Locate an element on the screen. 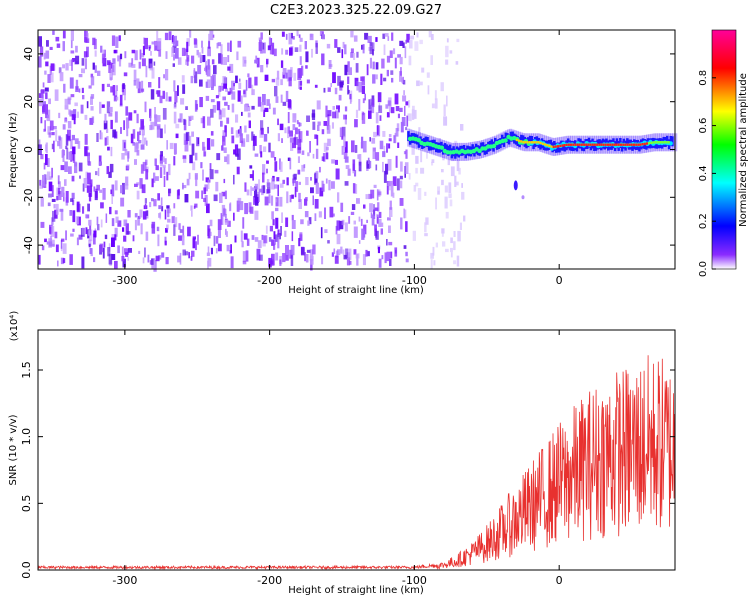  spectrogram-x-label: Height of straight line (km) is located at coordinates (356, 290).